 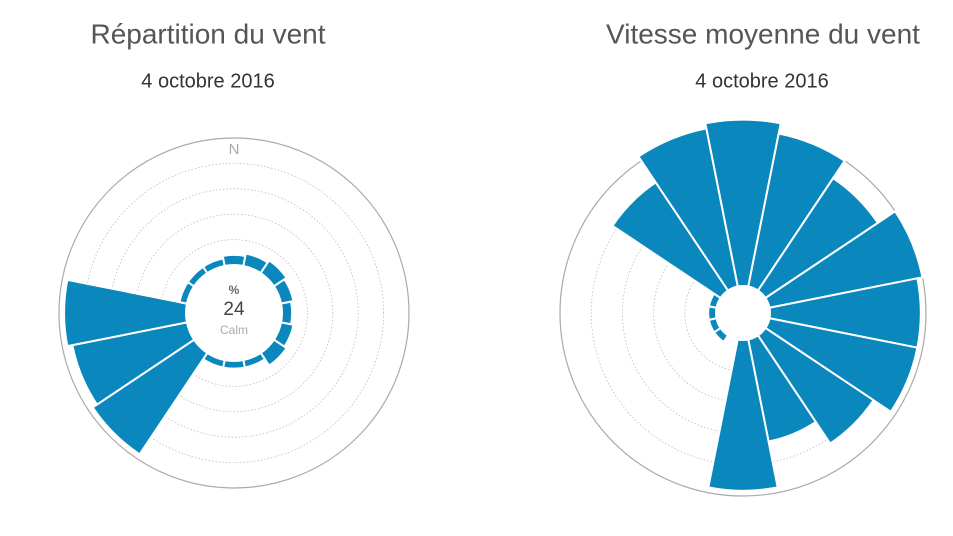 I want to click on chart-title: Répartition du vent, so click(x=207, y=33).